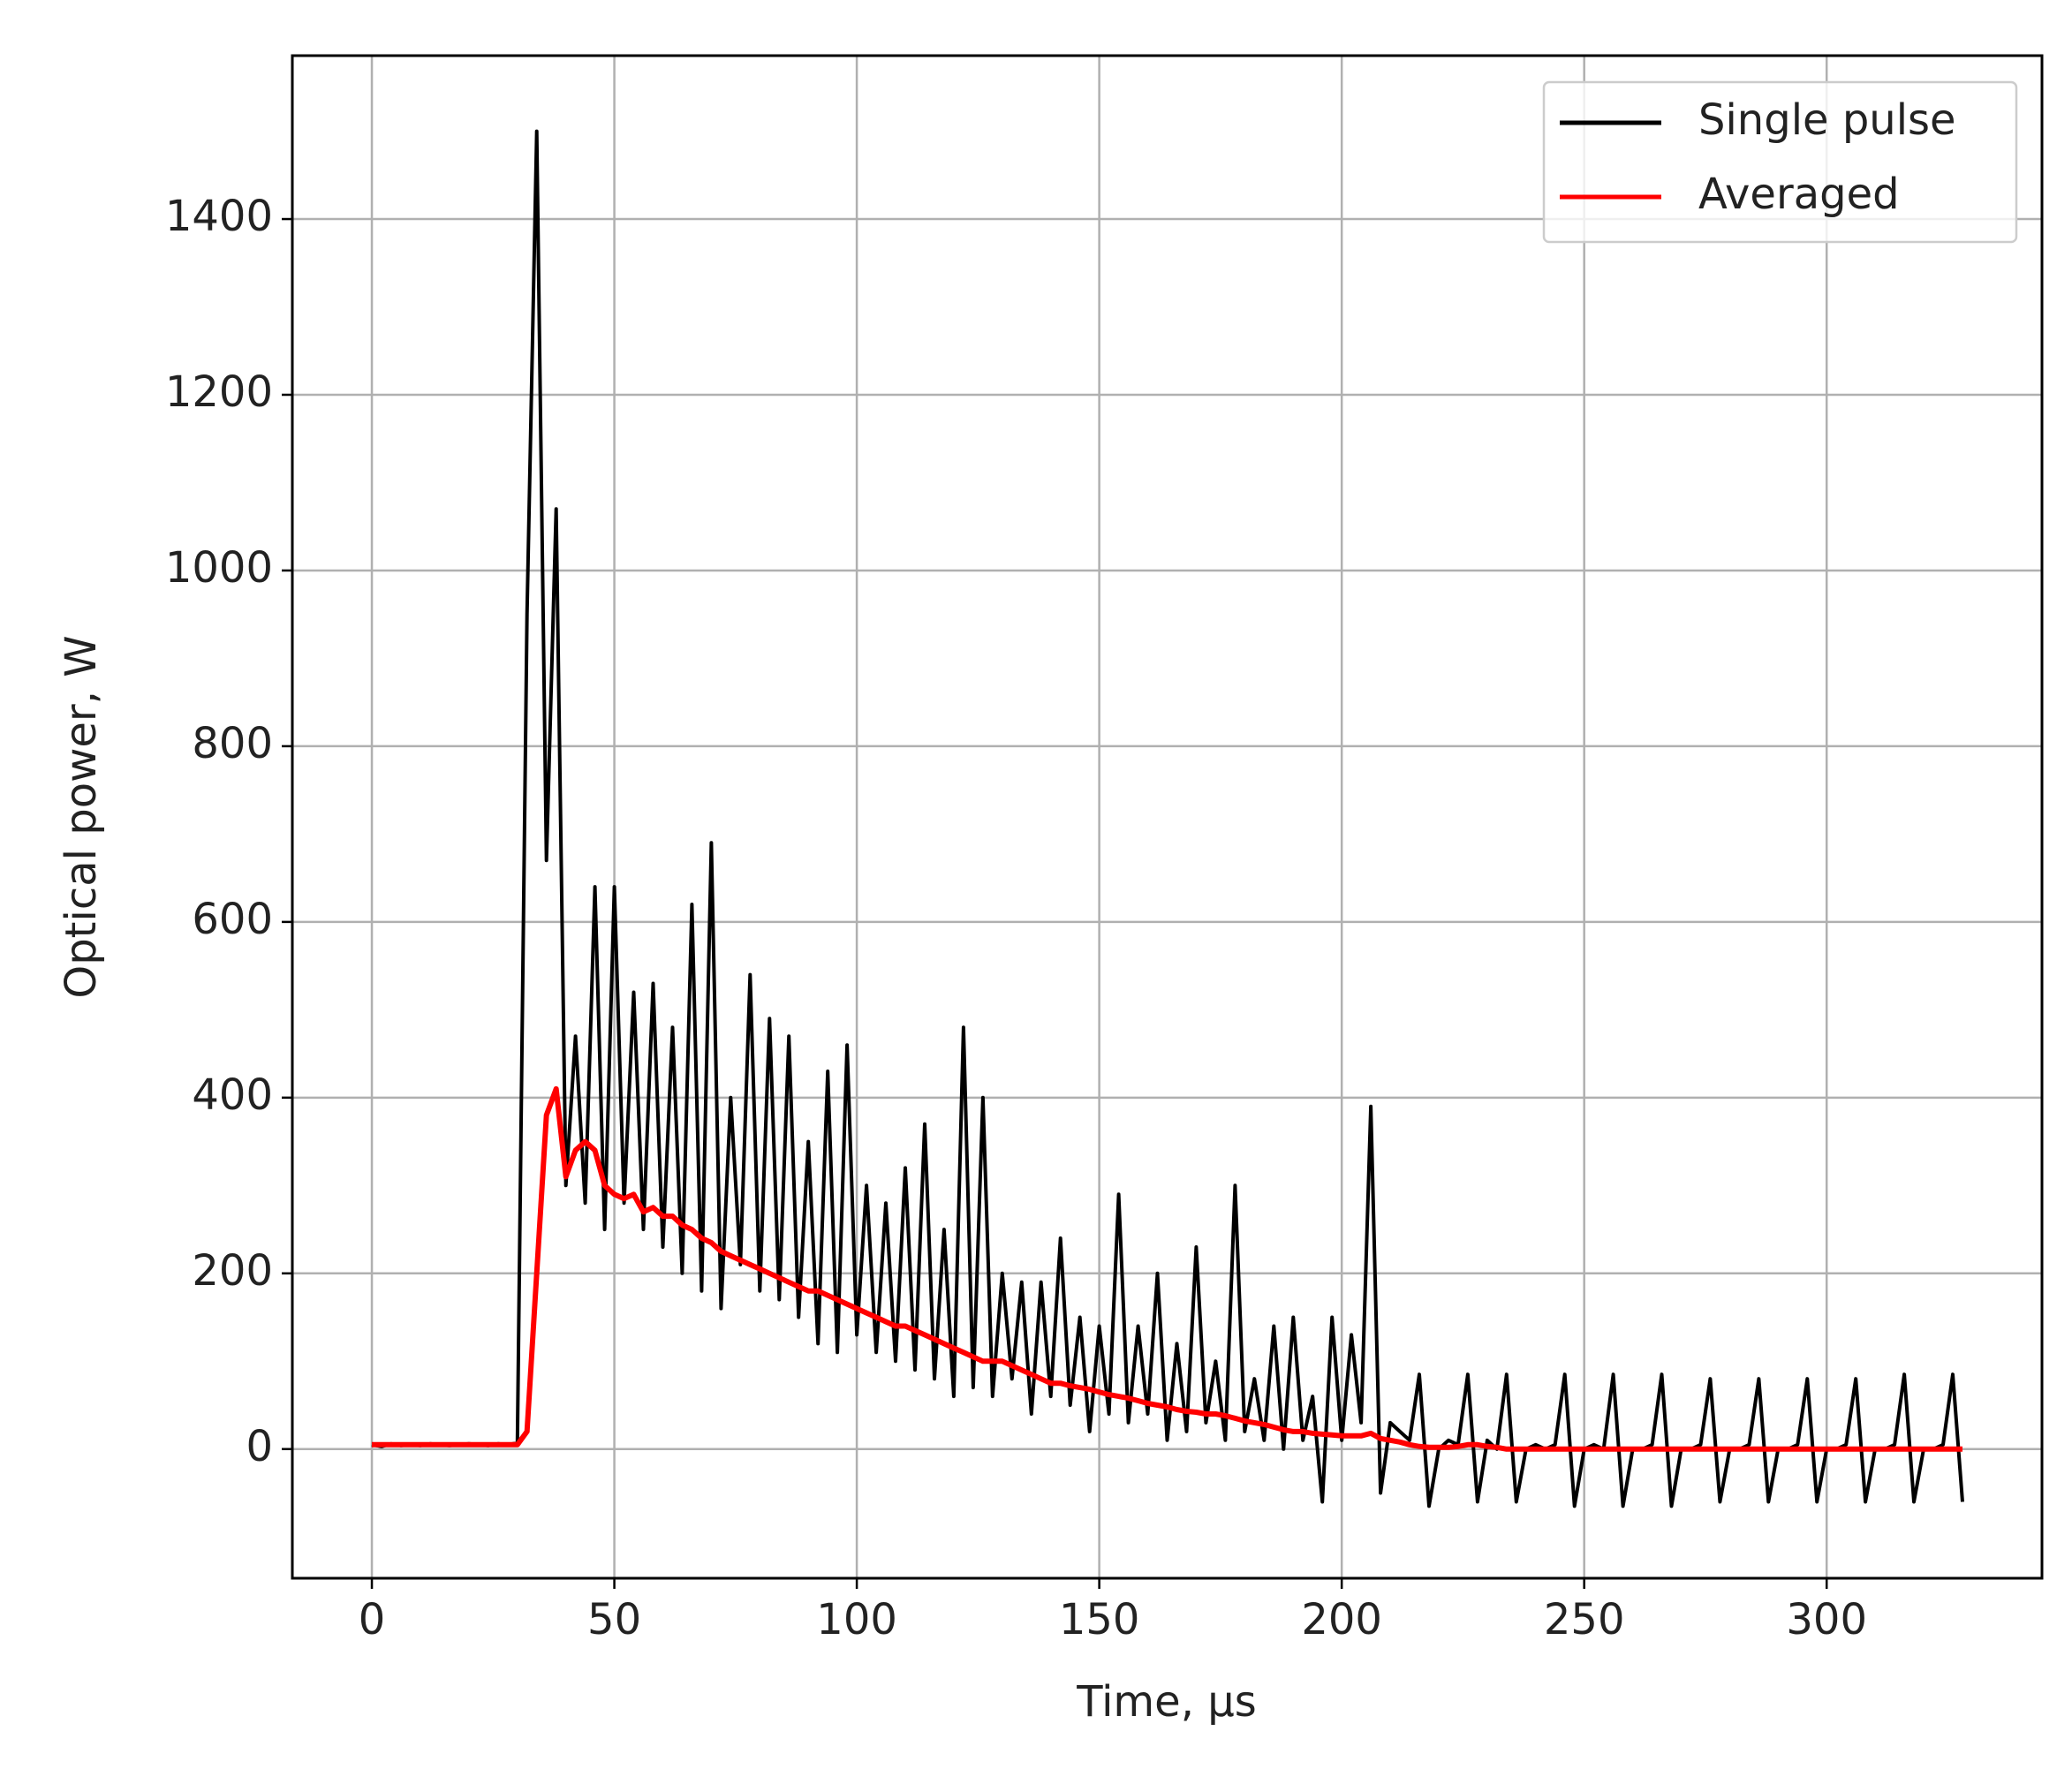 Image resolution: width=2072 pixels, height=1769 pixels. What do you see at coordinates (1099, 1620) in the screenshot?
I see `x-tick-label: 150` at bounding box center [1099, 1620].